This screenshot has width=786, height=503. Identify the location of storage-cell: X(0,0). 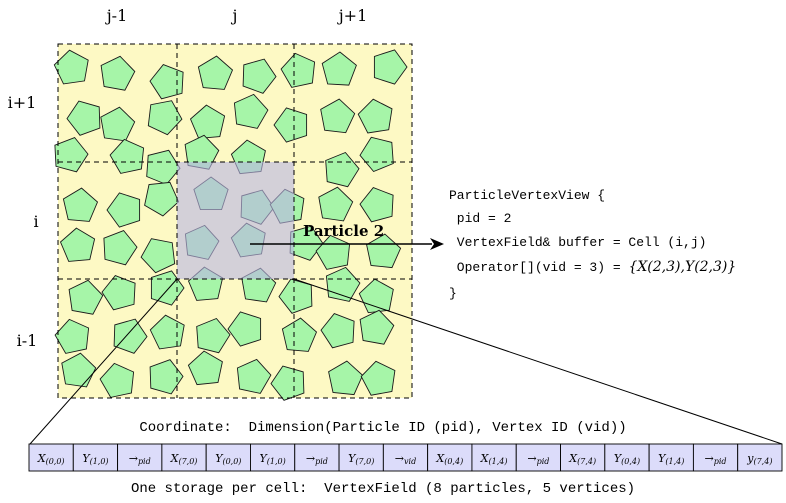
(51, 457).